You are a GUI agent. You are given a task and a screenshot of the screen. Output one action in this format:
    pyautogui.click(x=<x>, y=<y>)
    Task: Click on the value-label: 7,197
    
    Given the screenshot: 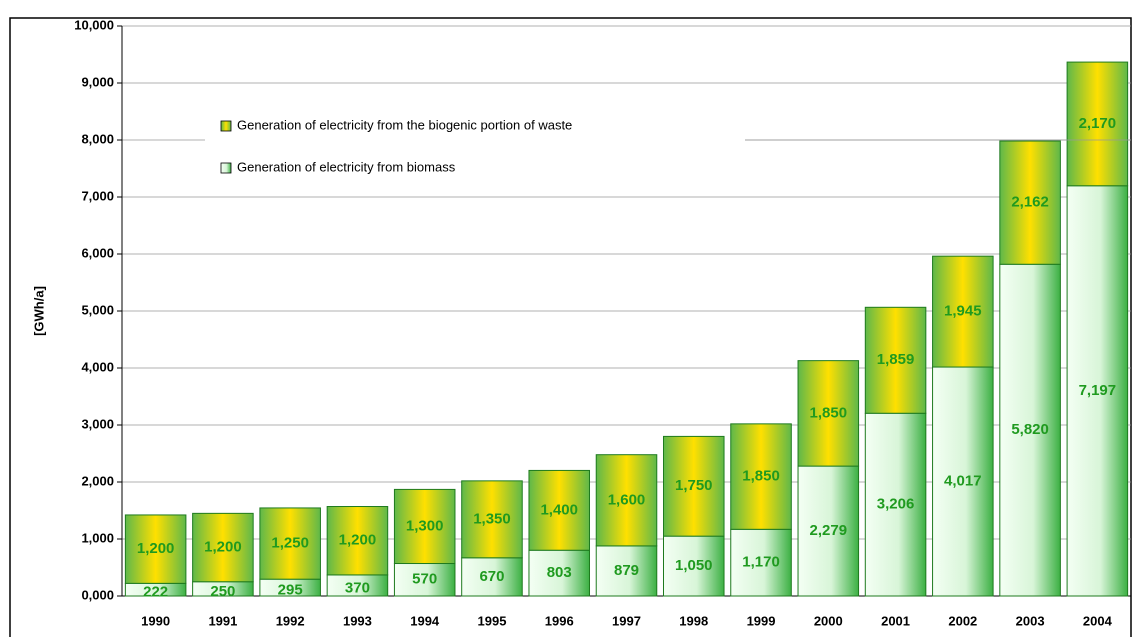 What is the action you would take?
    pyautogui.click(x=1098, y=390)
    